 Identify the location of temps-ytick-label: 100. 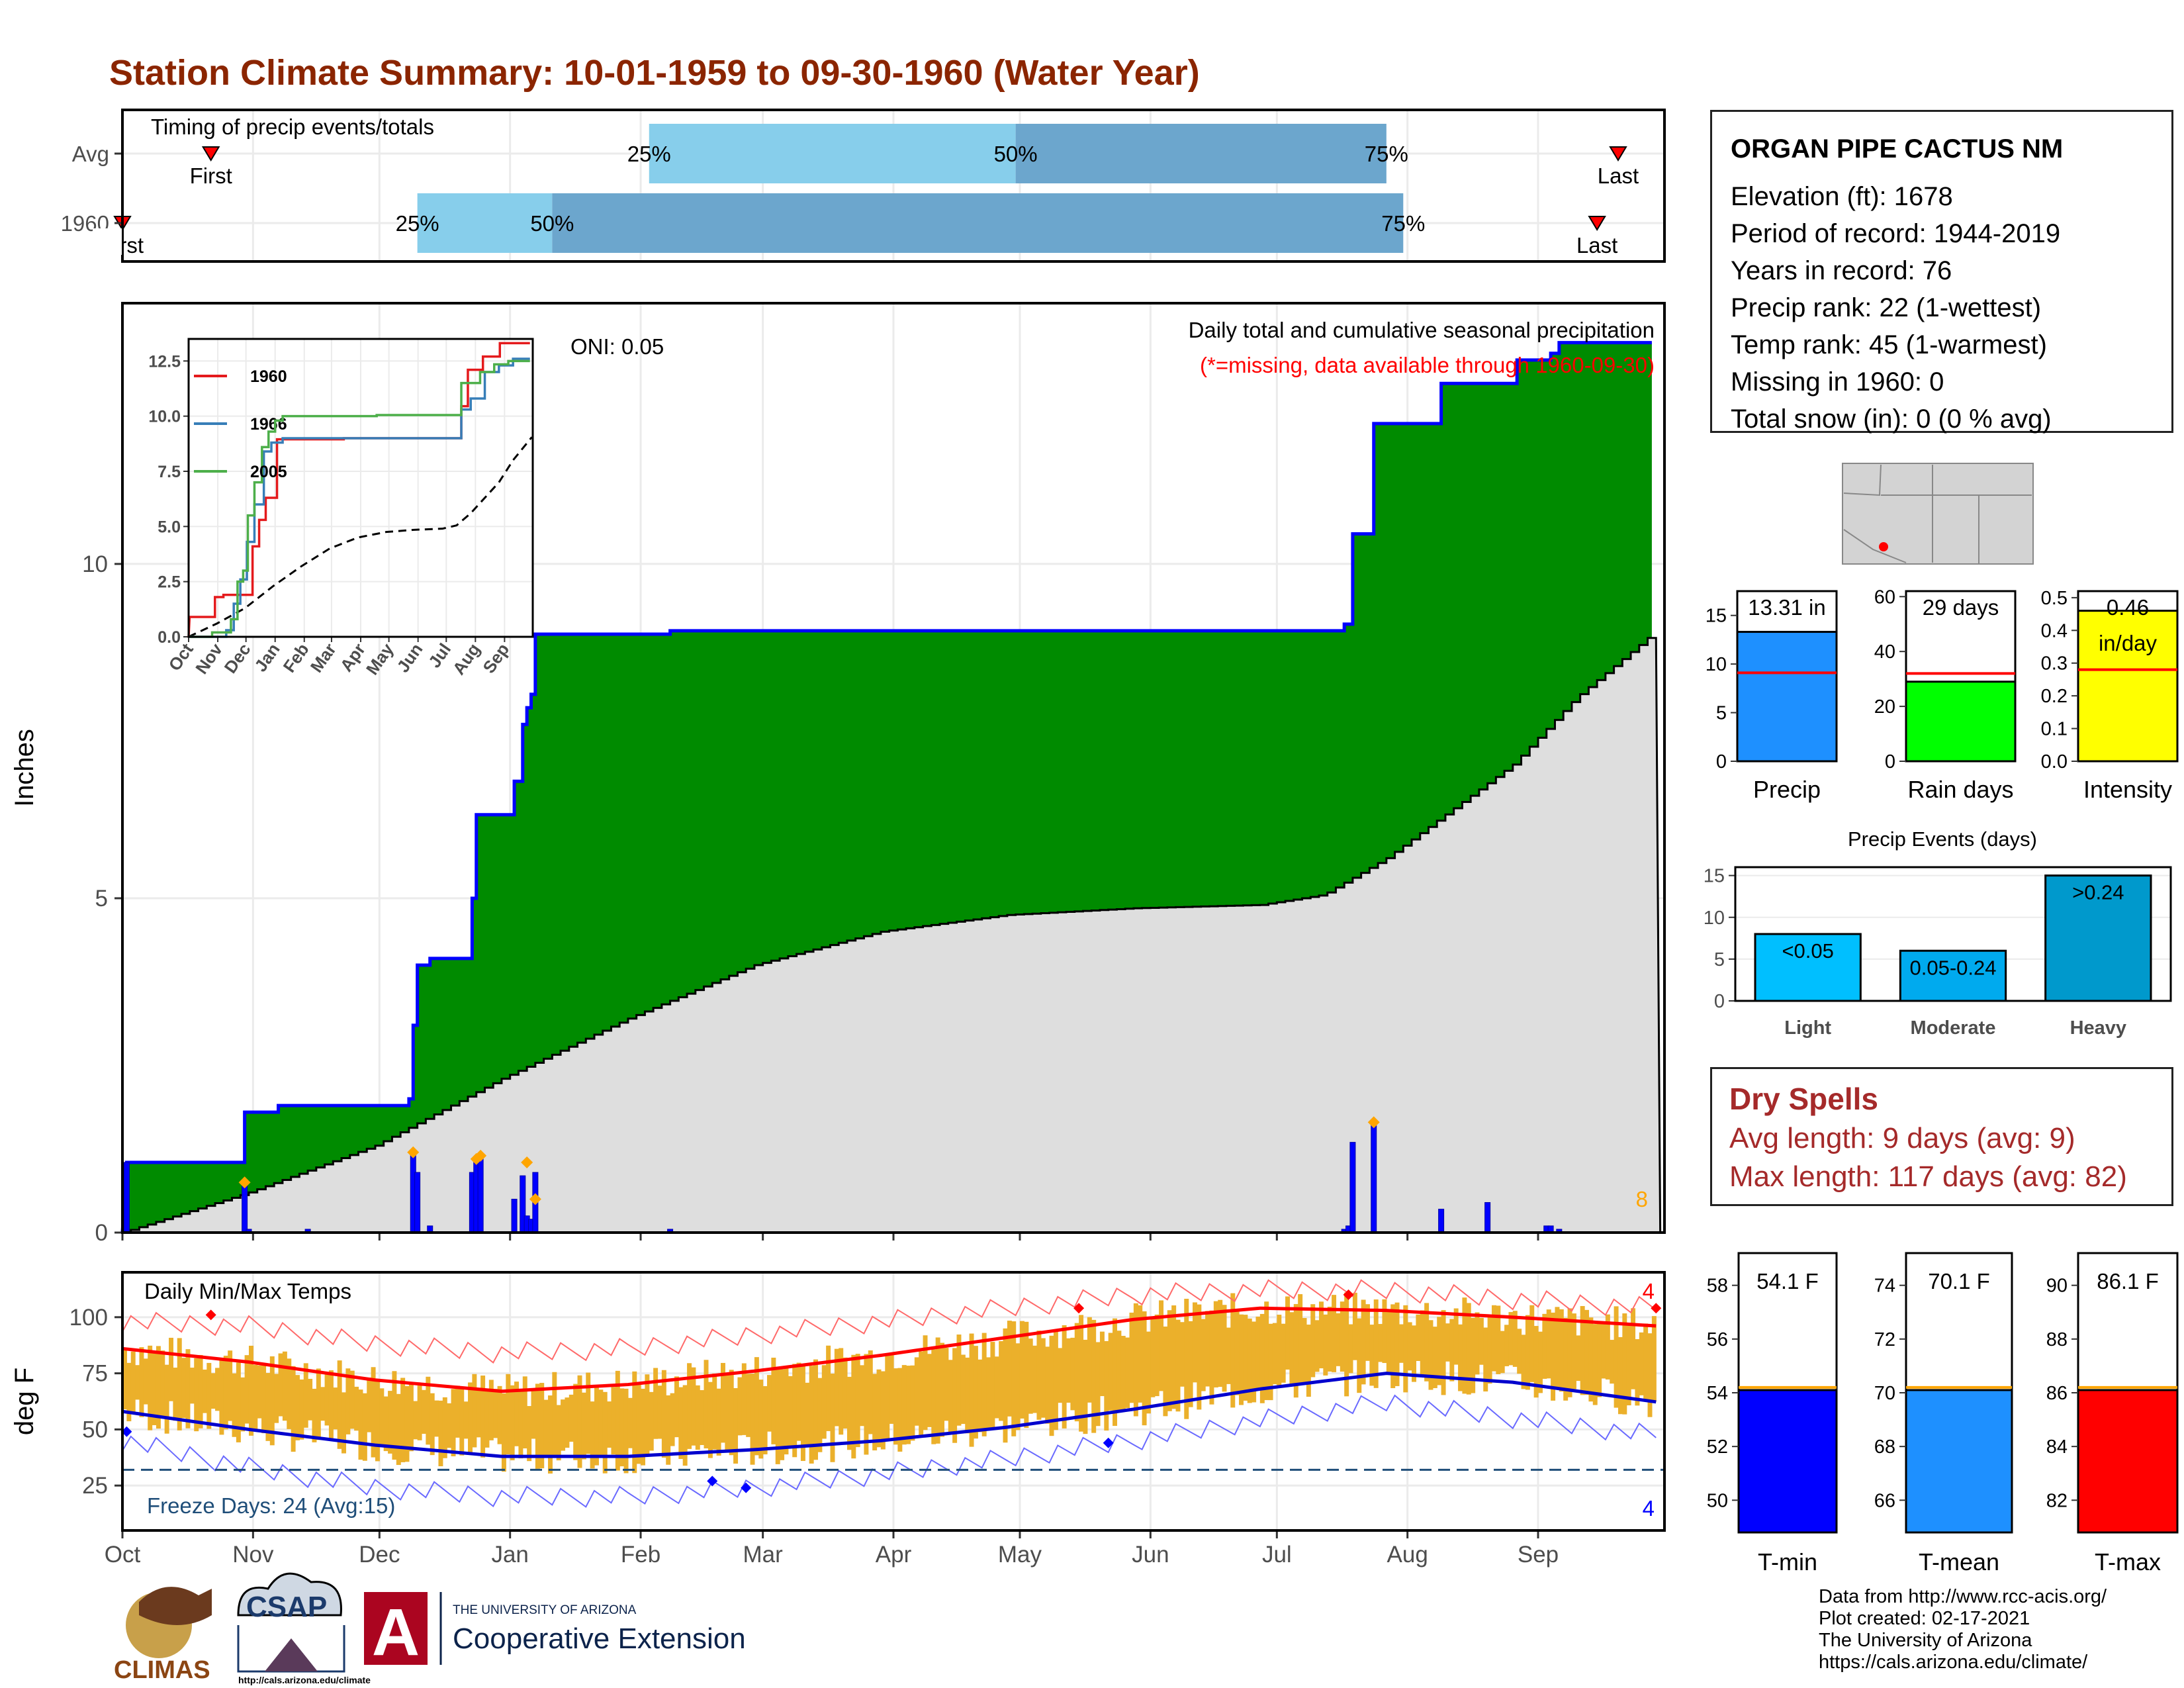
(88, 1318).